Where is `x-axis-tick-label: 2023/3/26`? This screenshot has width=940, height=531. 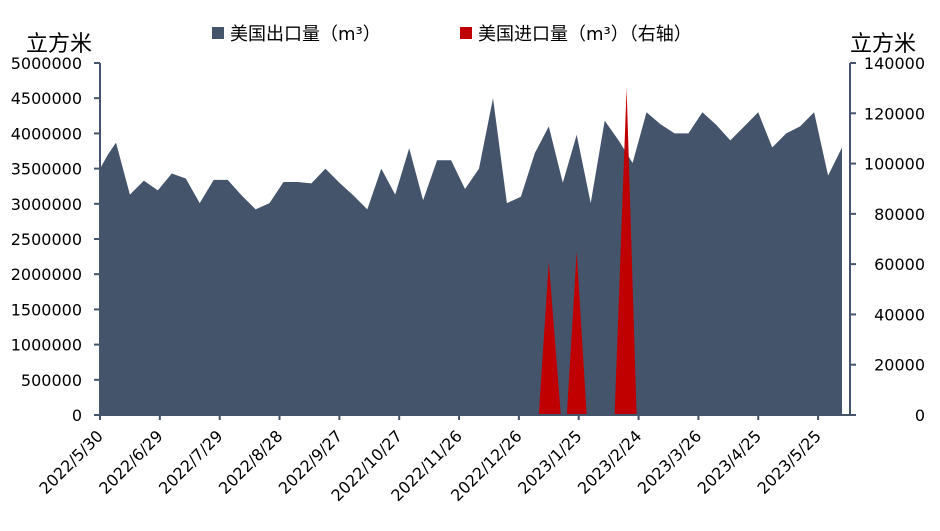 x-axis-tick-label: 2023/3/26 is located at coordinates (669, 461).